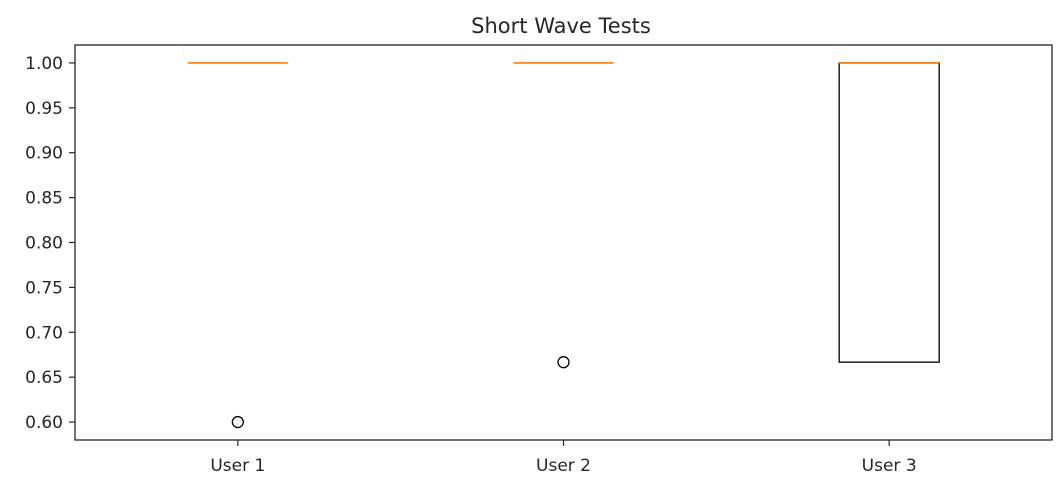 The image size is (1064, 486). Describe the element at coordinates (44, 288) in the screenshot. I see `y-tick-label: 0.75` at that location.